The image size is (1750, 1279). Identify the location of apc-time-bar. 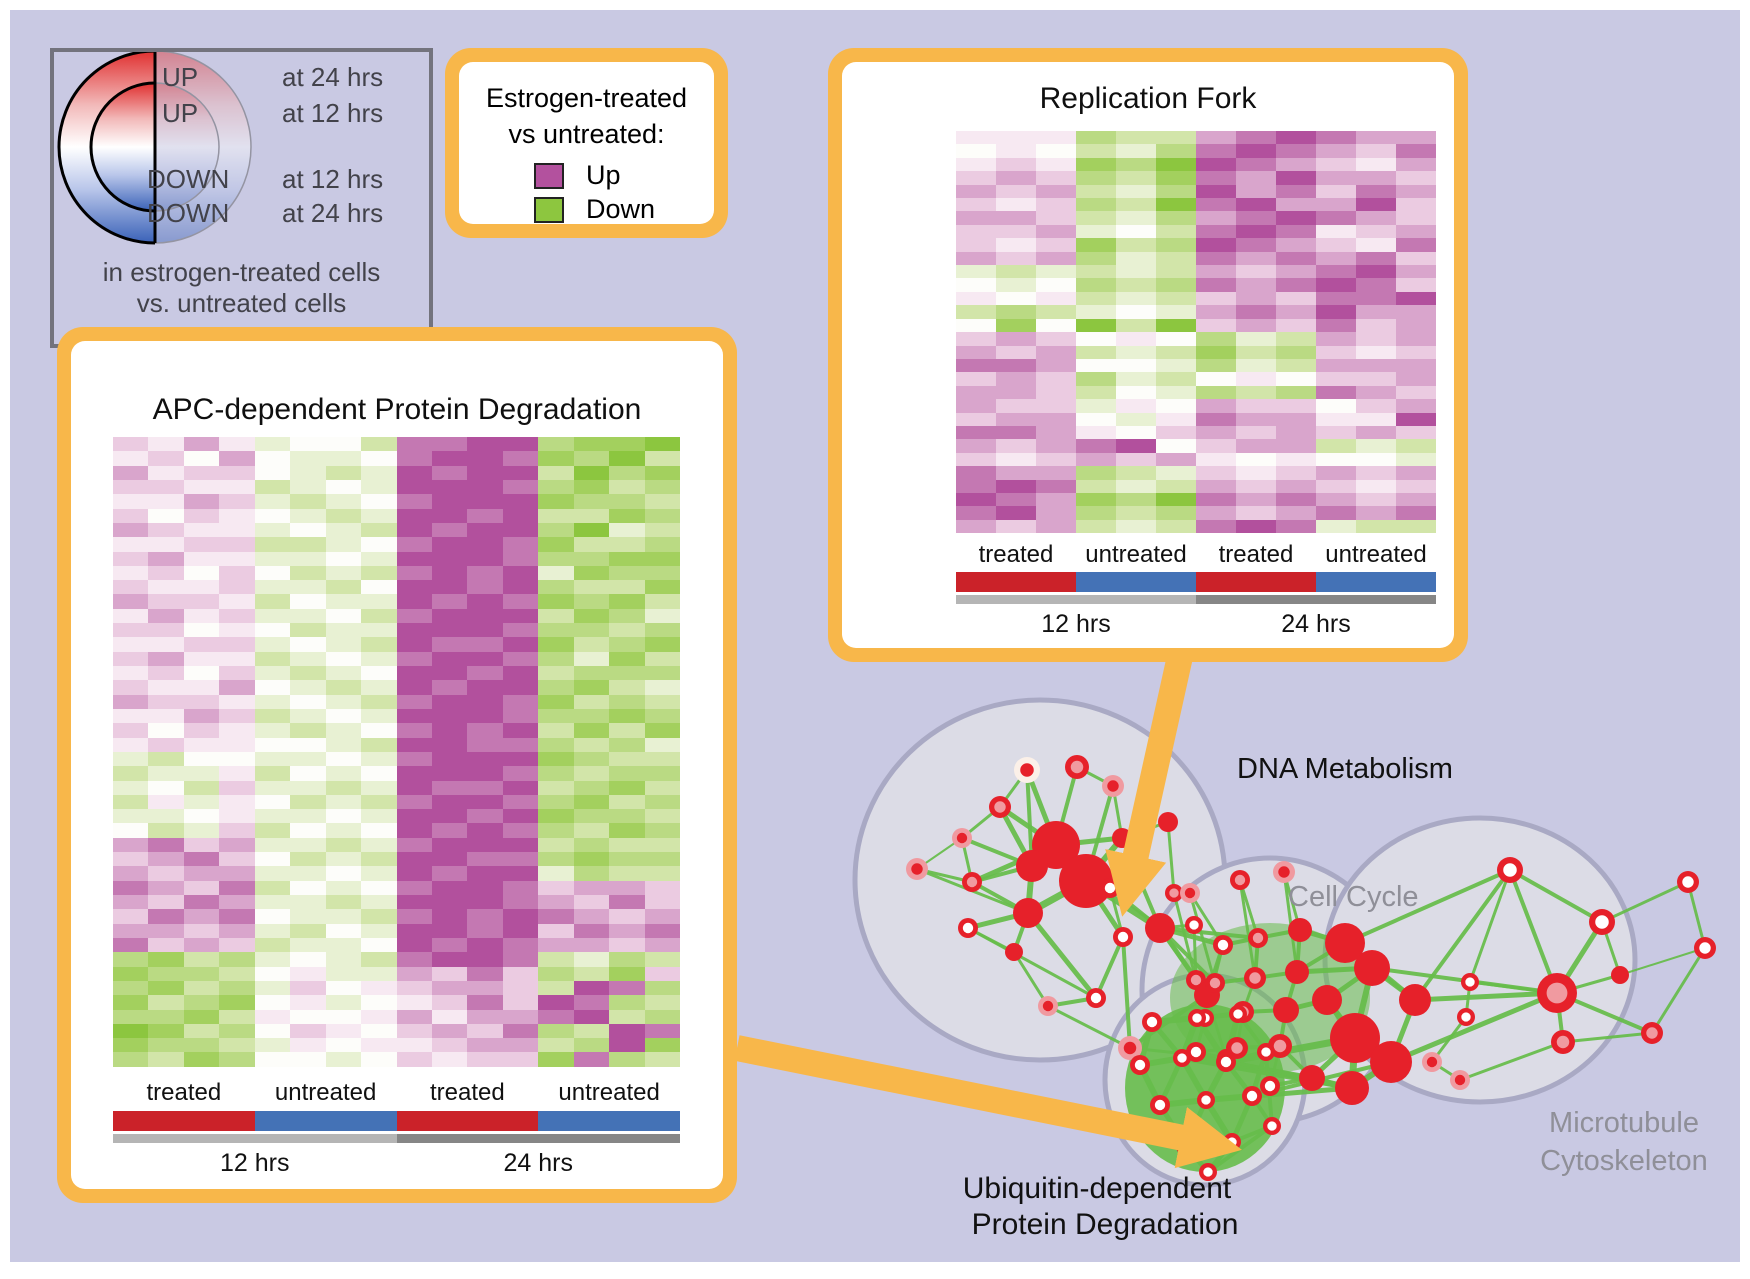
(396, 1138).